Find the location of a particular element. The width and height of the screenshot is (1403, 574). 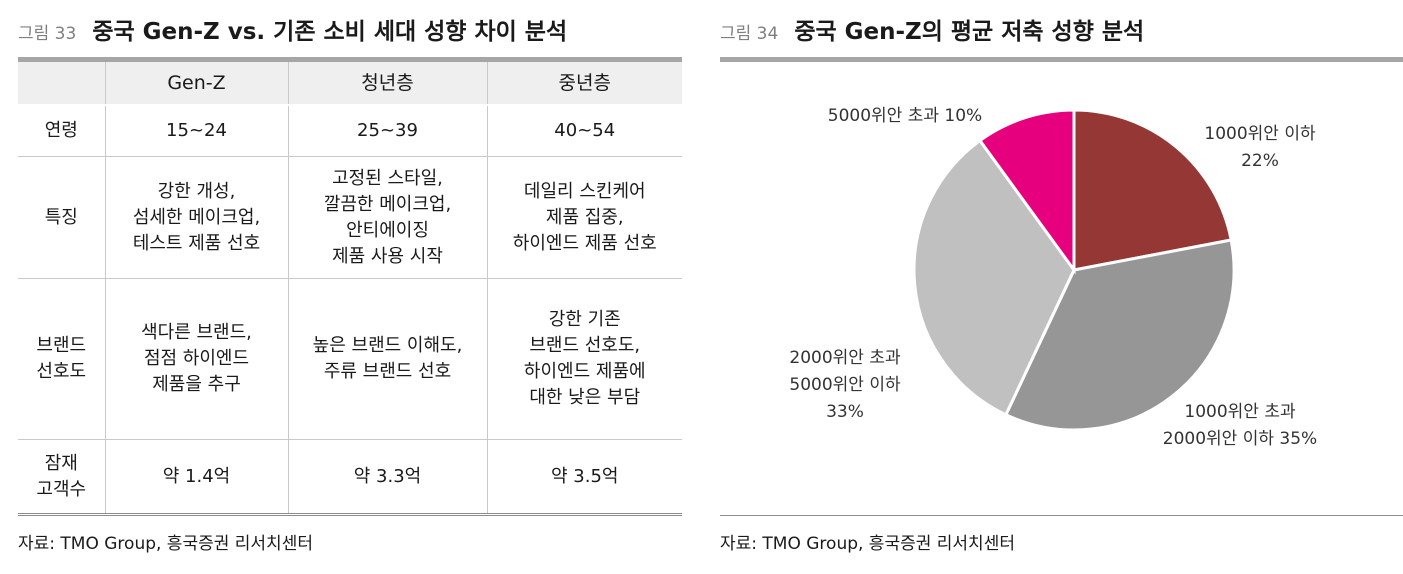

cell-line: 약 3.5억 is located at coordinates (585, 476).